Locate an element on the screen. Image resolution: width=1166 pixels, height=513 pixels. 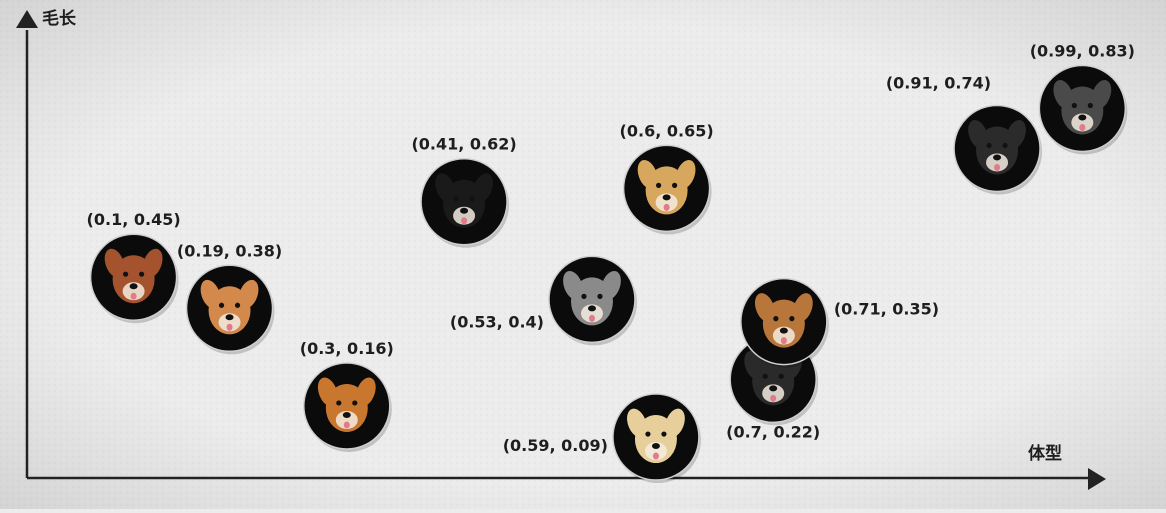
german-shepherd-icon is located at coordinates (783, 320).